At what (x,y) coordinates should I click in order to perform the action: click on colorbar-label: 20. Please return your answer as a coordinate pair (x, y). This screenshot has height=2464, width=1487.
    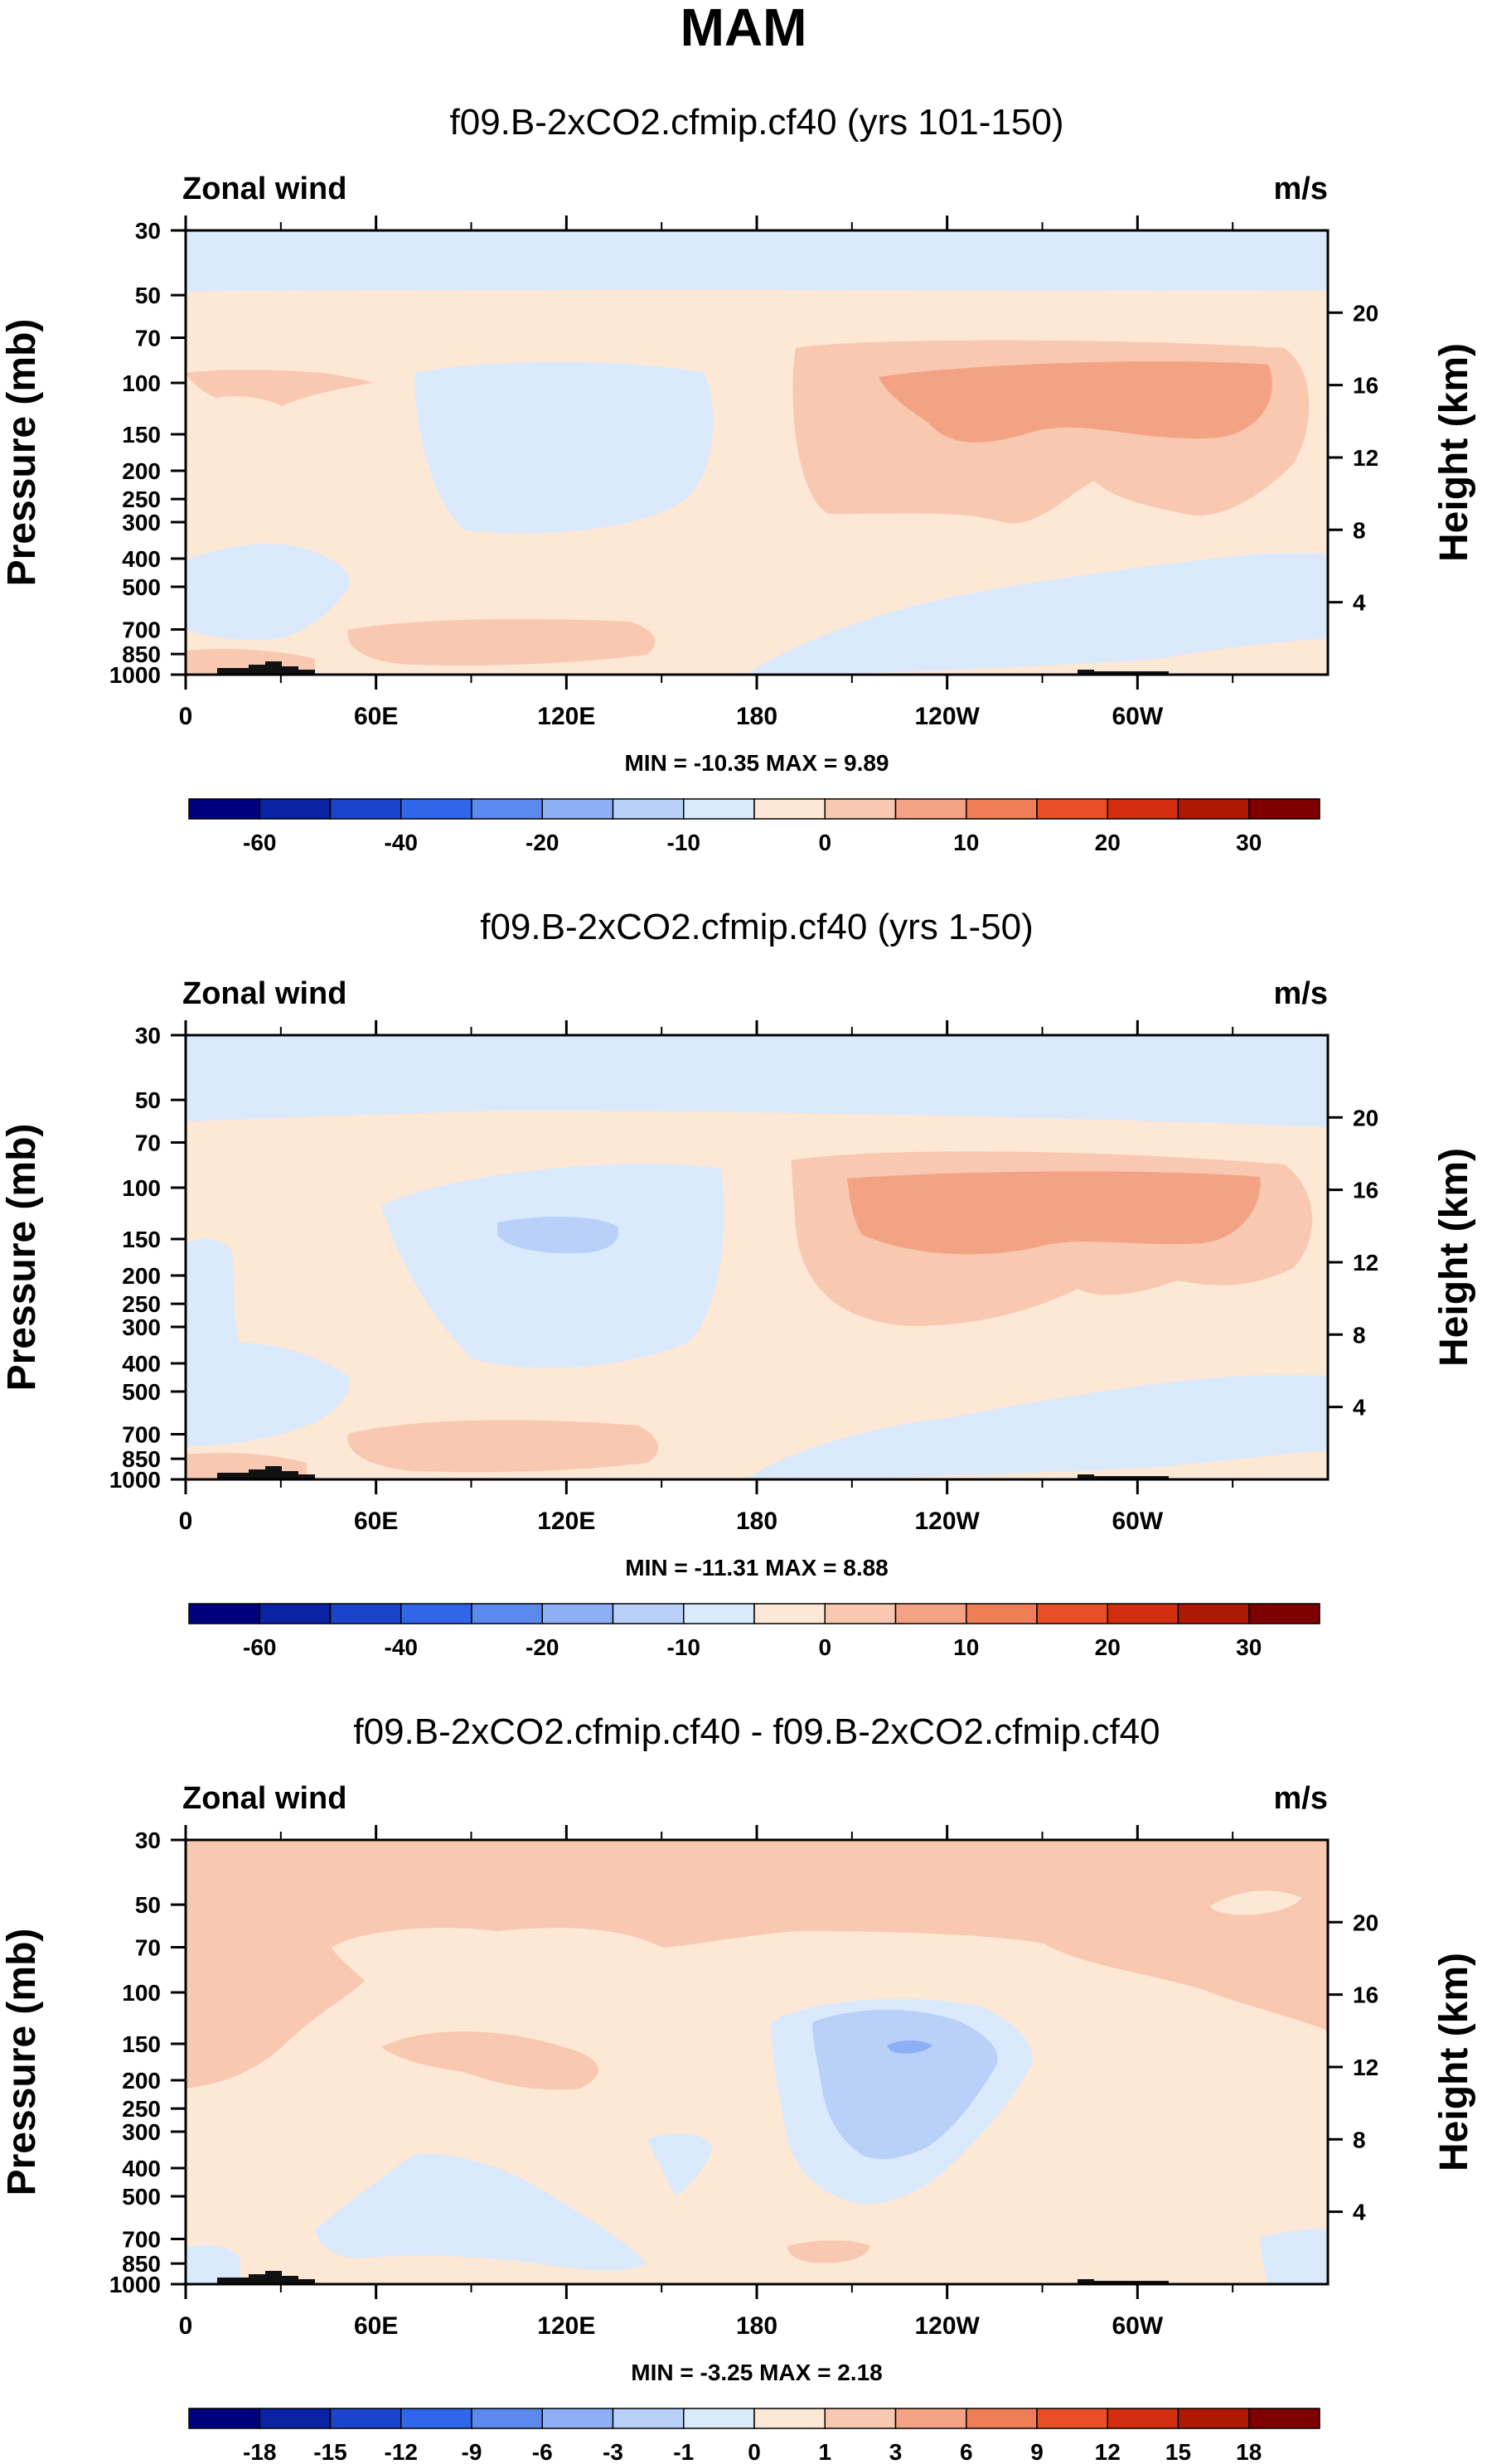
    Looking at the image, I should click on (1108, 842).